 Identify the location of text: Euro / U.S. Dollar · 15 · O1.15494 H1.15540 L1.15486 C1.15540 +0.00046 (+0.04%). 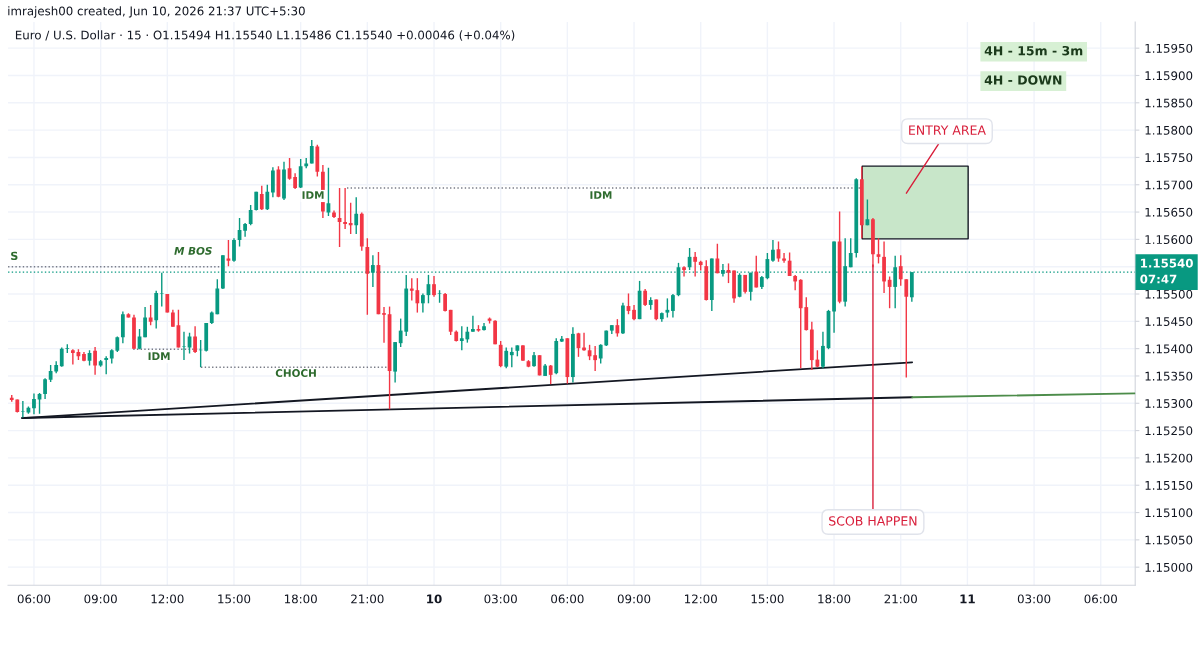
(265, 35).